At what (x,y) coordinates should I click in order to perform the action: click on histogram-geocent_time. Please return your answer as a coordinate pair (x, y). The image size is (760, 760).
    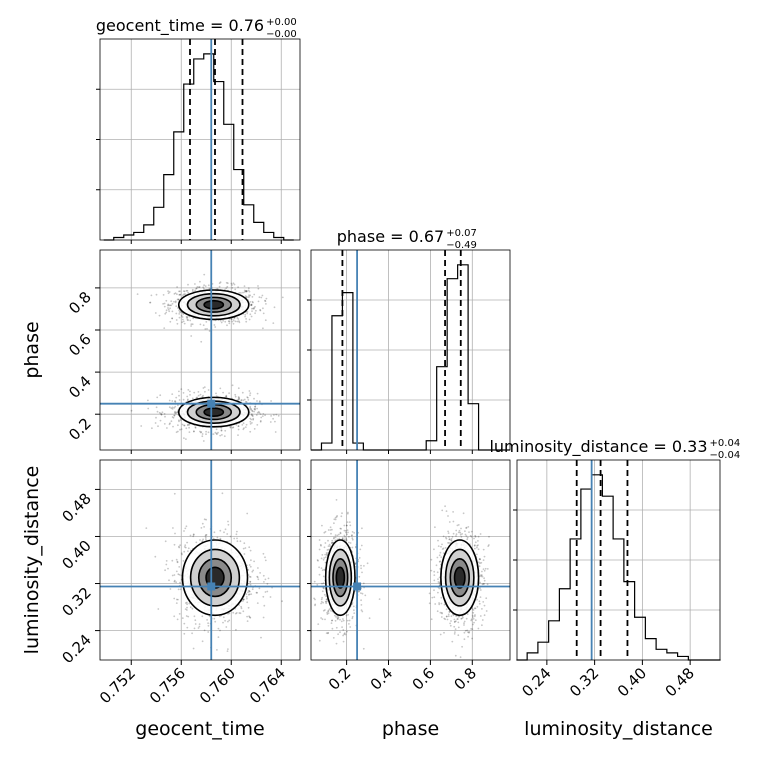
    Looking at the image, I should click on (198, 147).